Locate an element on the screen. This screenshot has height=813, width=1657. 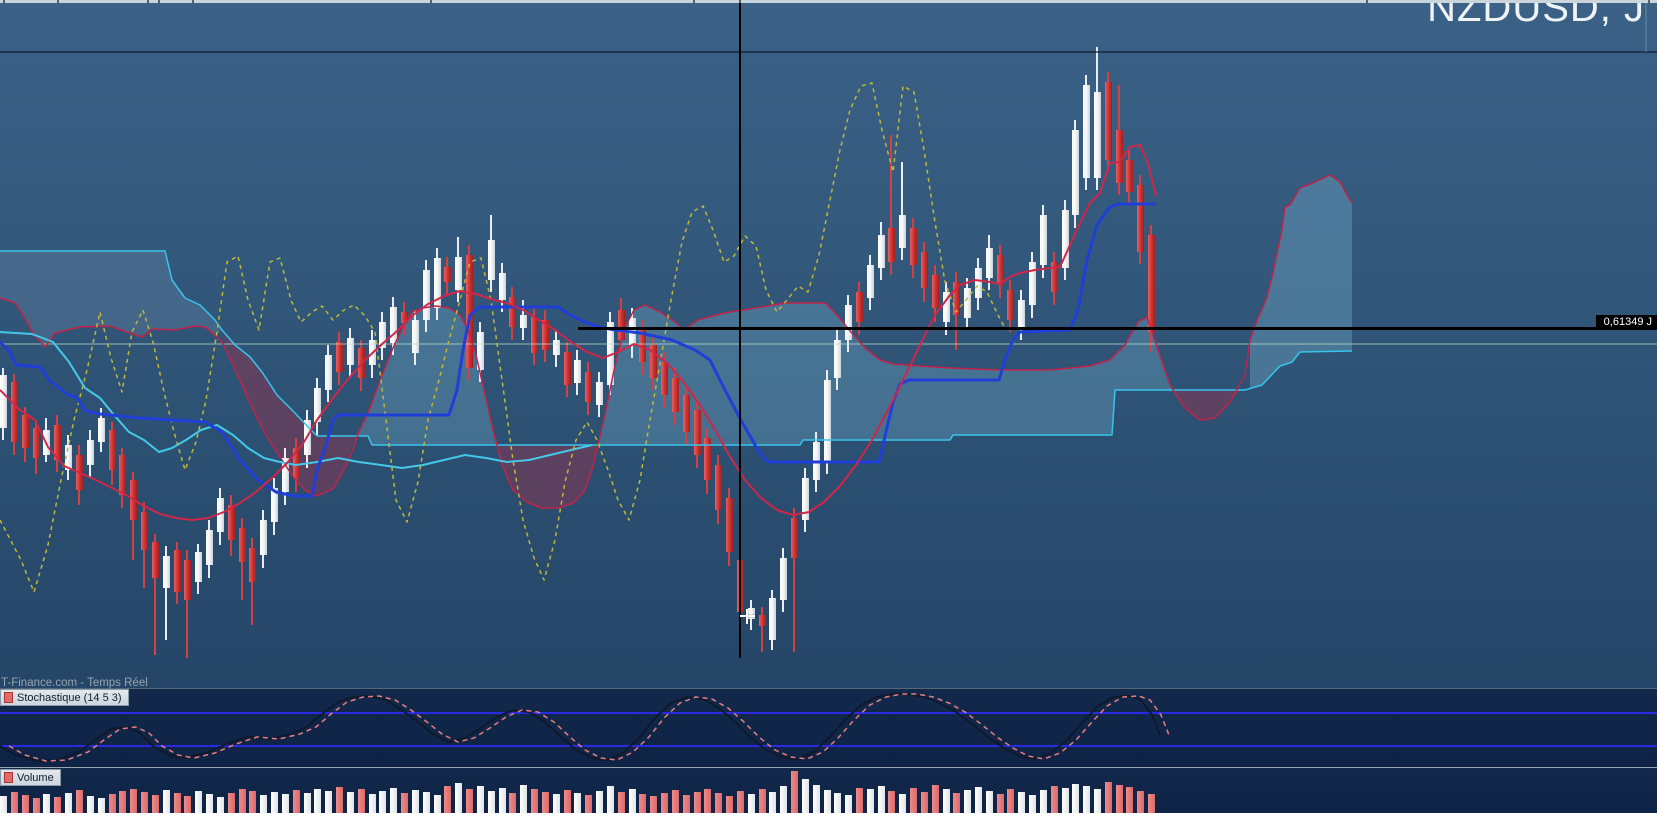
stochastic-badge-label: Stochastique (14 5 3) is located at coordinates (69, 697).